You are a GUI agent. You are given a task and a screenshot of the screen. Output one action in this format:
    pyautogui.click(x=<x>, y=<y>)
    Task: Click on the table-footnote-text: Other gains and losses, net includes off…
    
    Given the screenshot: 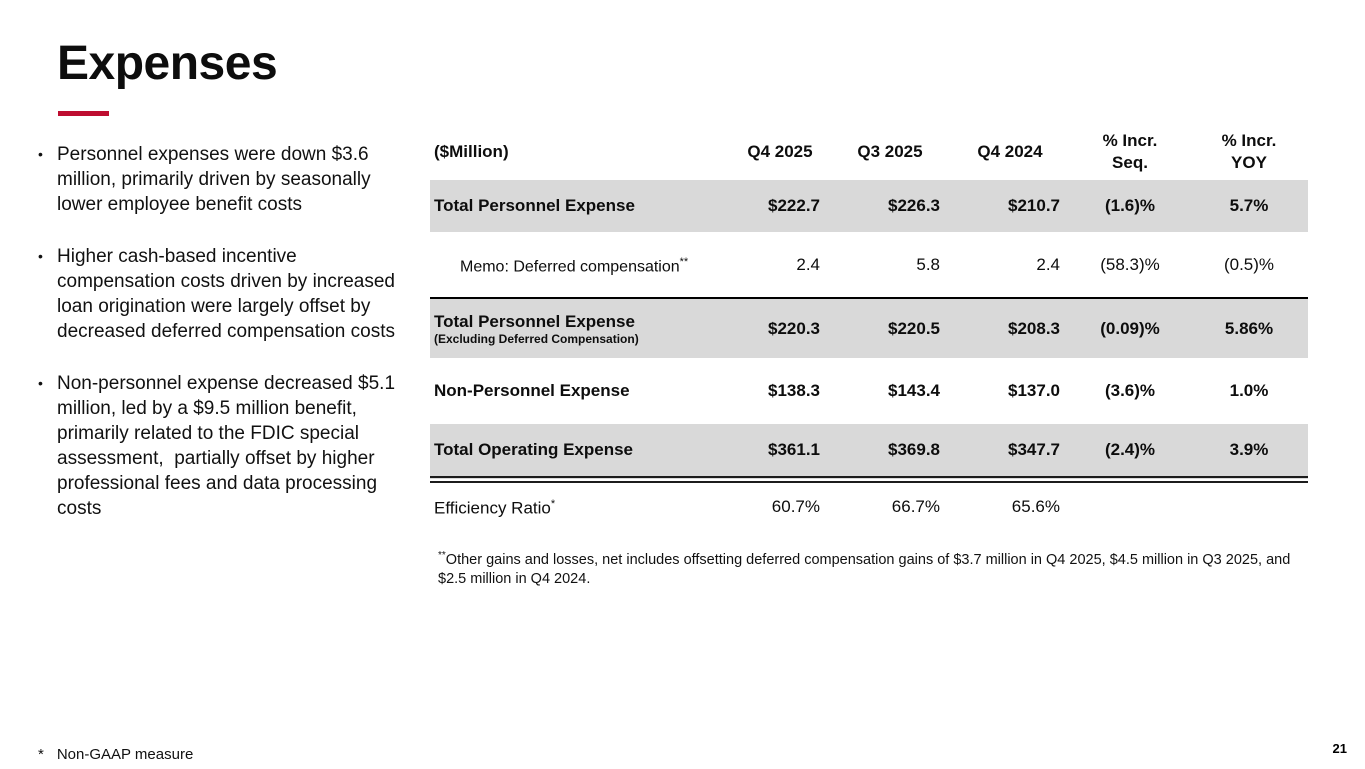 What is the action you would take?
    pyautogui.click(x=864, y=569)
    